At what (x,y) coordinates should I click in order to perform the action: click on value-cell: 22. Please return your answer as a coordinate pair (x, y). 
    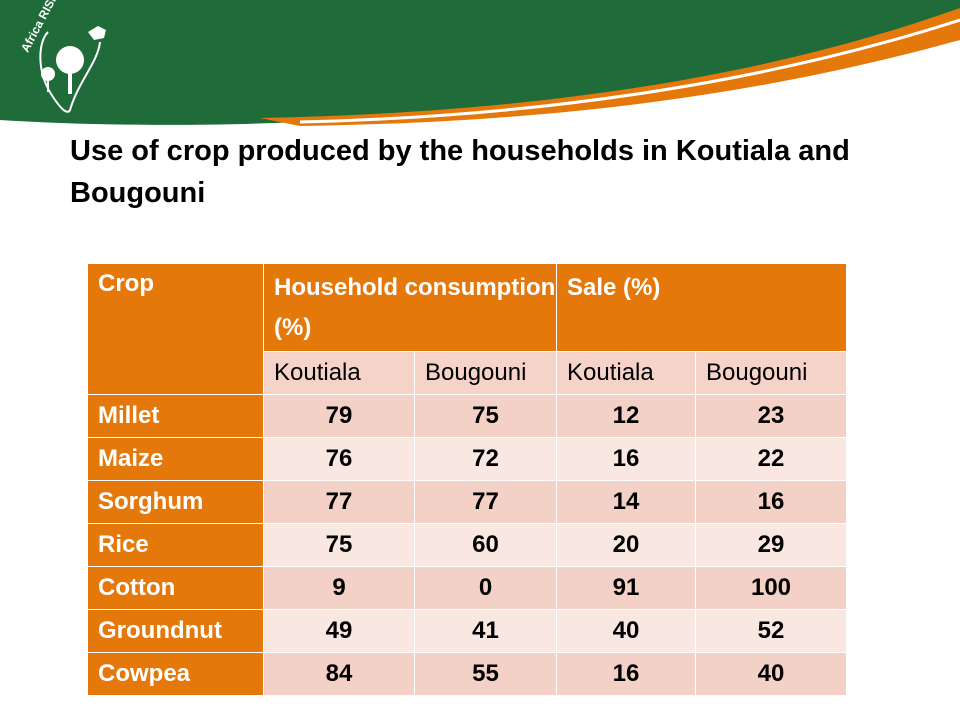
    Looking at the image, I should click on (771, 459).